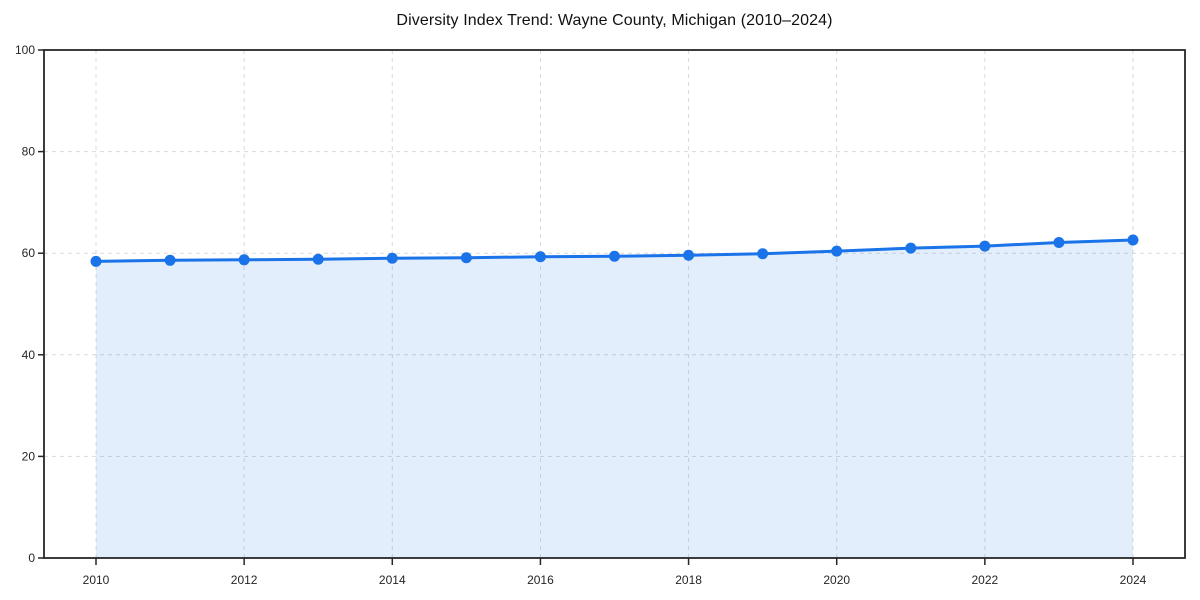 The image size is (1200, 600). What do you see at coordinates (392, 580) in the screenshot?
I see `x-tick-label-2014: 2014` at bounding box center [392, 580].